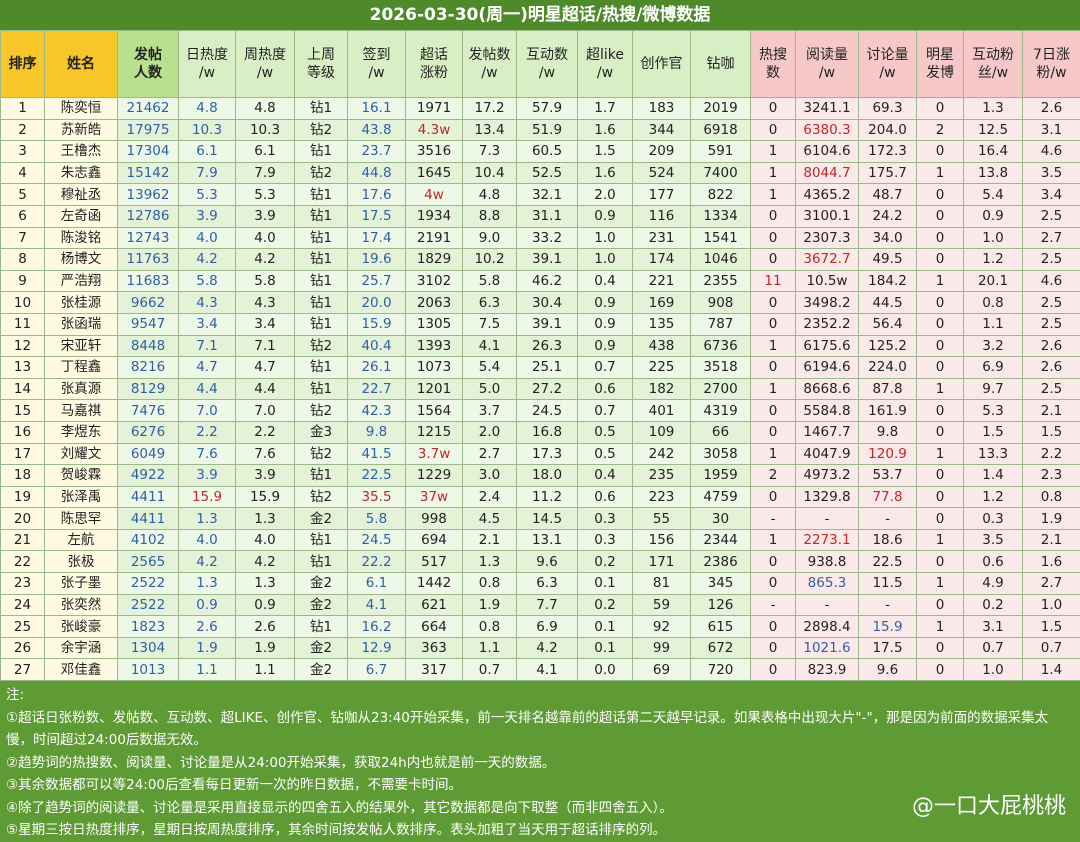 The width and height of the screenshot is (1080, 842). I want to click on header-cell: 钻咖, so click(720, 64).